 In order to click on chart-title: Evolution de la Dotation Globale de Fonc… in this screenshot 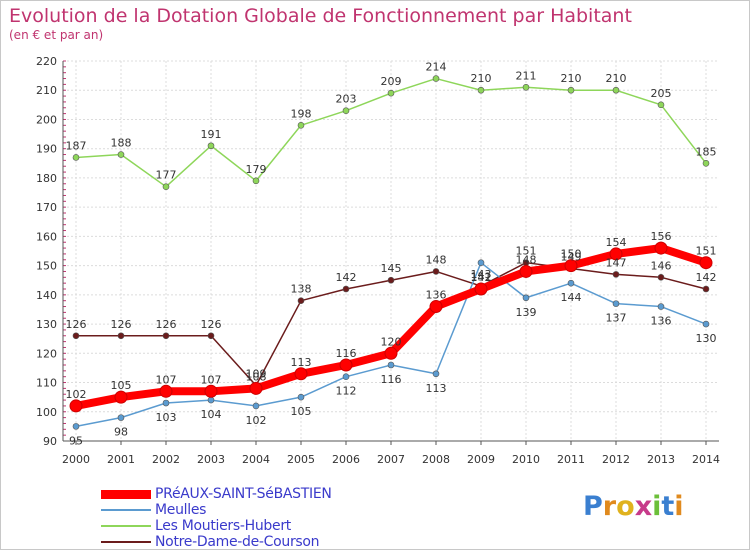, I will do `click(320, 16)`.